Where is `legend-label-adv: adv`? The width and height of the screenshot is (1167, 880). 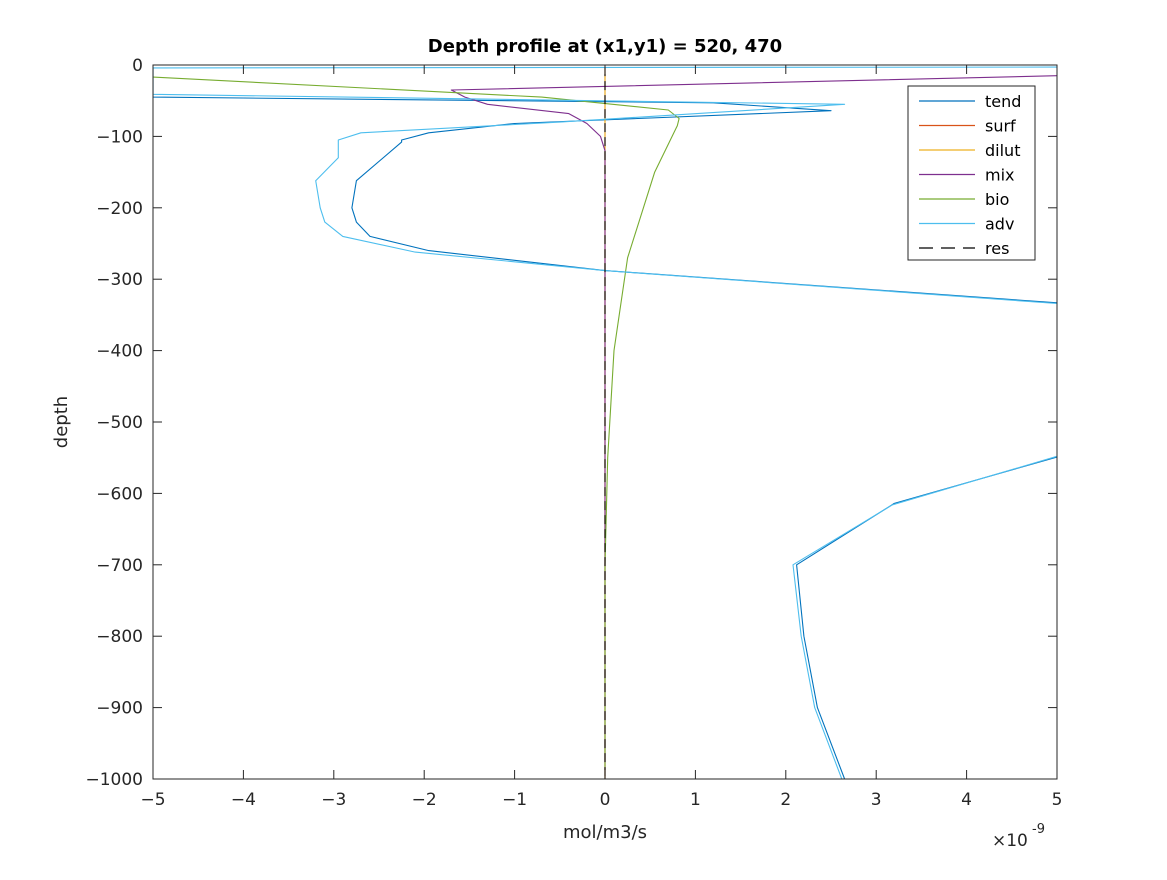
legend-label-adv: adv is located at coordinates (999, 224).